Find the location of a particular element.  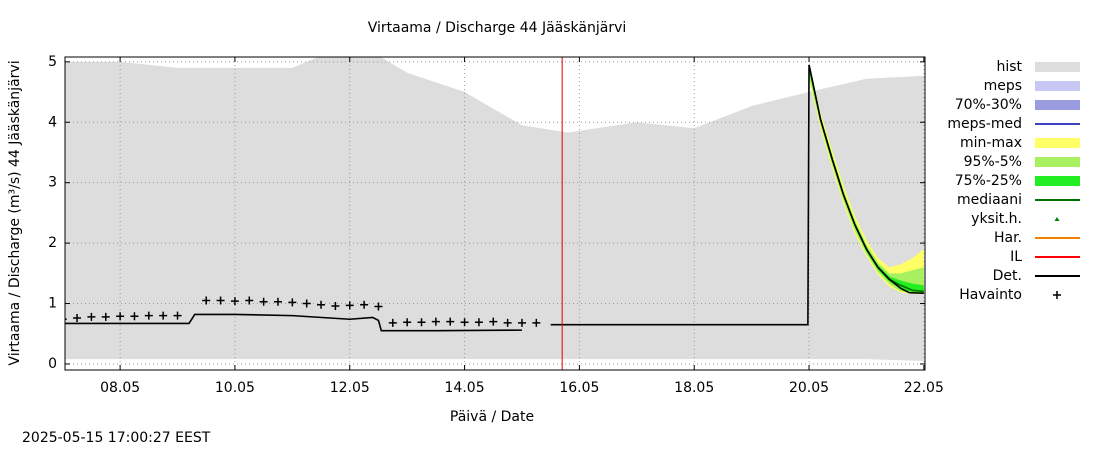

y-tick-label: 2 is located at coordinates (52, 243).